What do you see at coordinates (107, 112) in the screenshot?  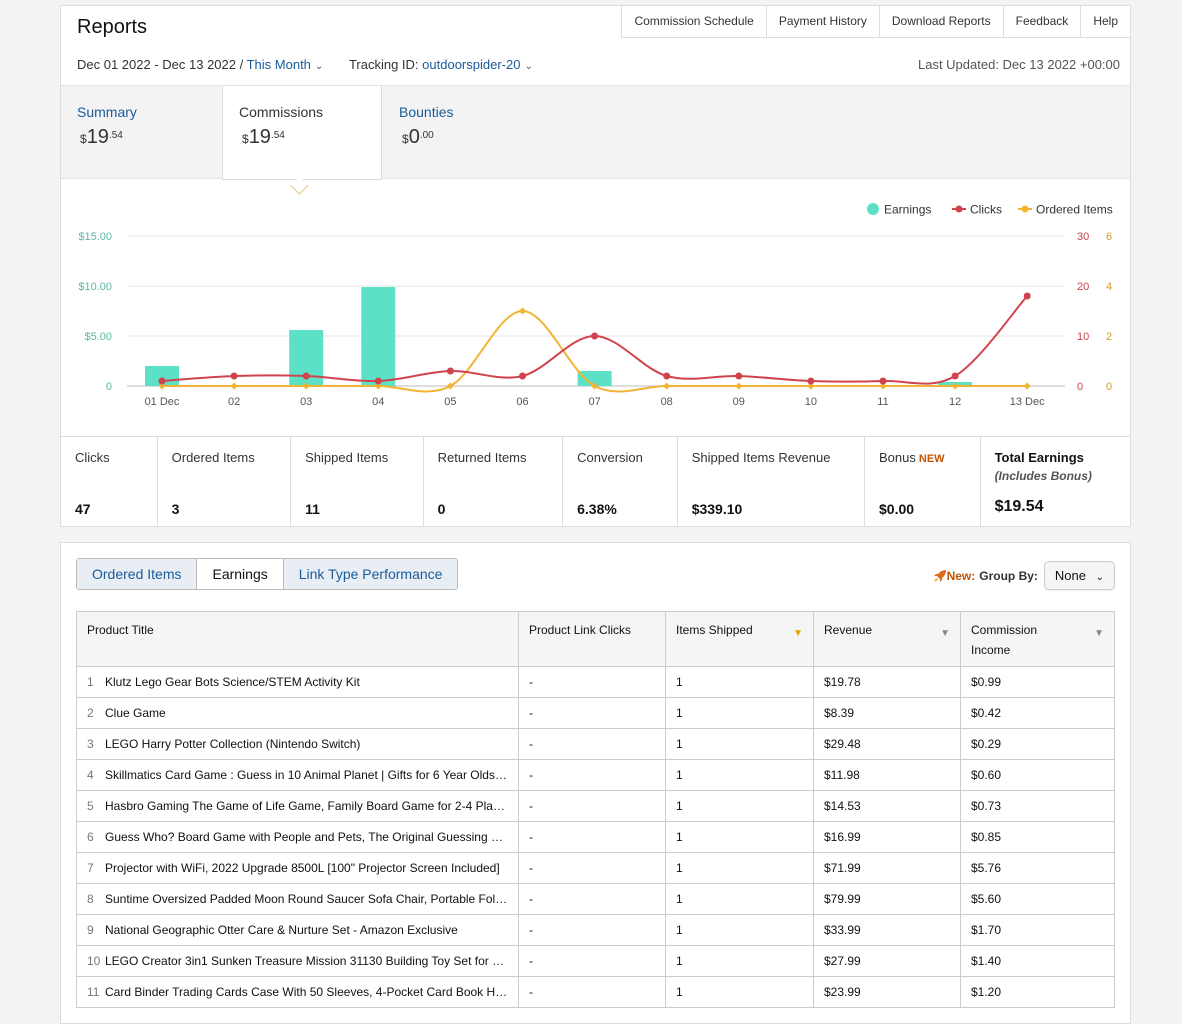 I see `tab-label: Summary` at bounding box center [107, 112].